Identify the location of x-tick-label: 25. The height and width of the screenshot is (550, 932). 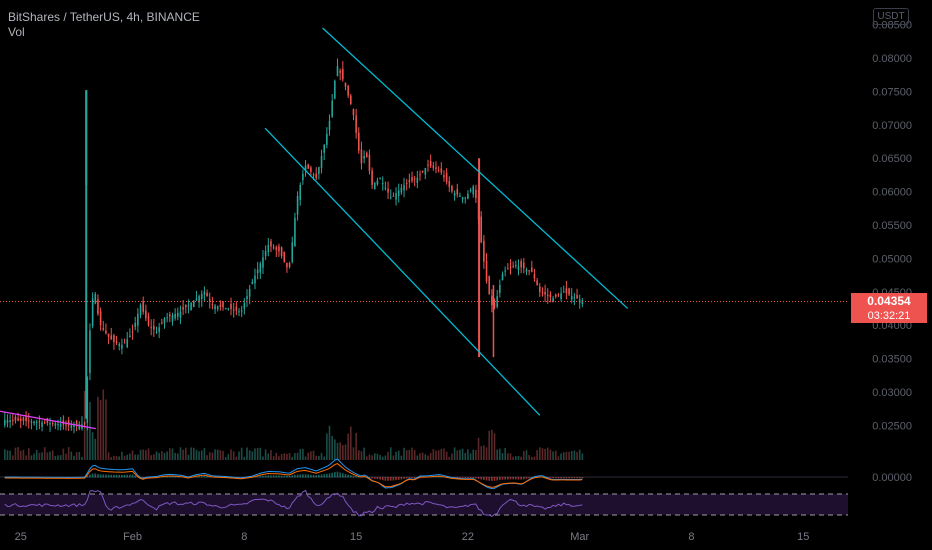
(21, 537).